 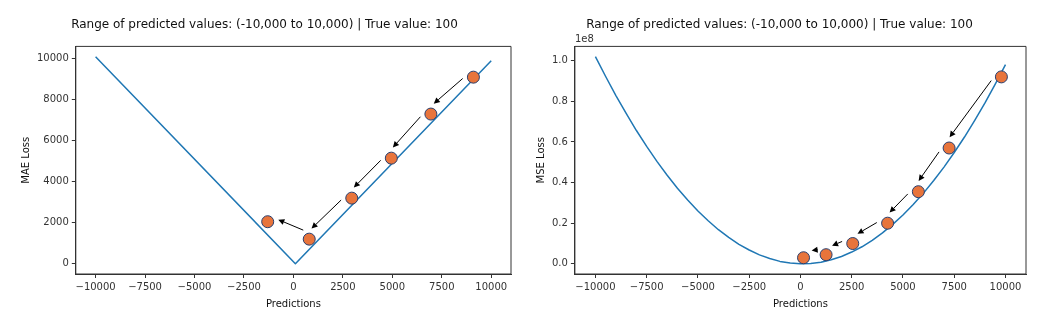 What do you see at coordinates (584, 38) in the screenshot?
I see `text: 1e8` at bounding box center [584, 38].